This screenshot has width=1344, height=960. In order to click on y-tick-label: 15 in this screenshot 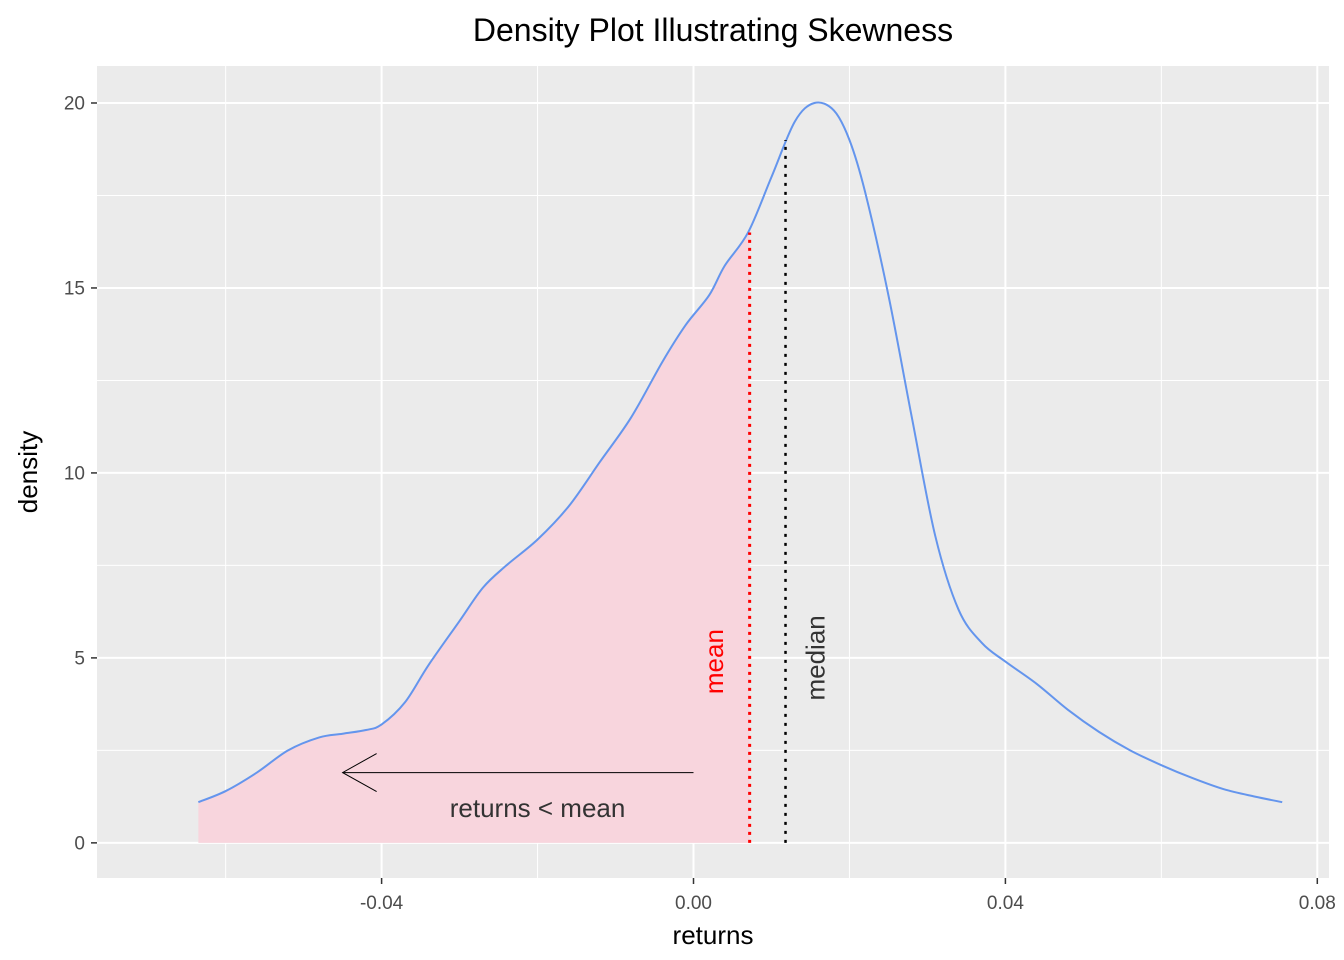, I will do `click(74, 289)`.